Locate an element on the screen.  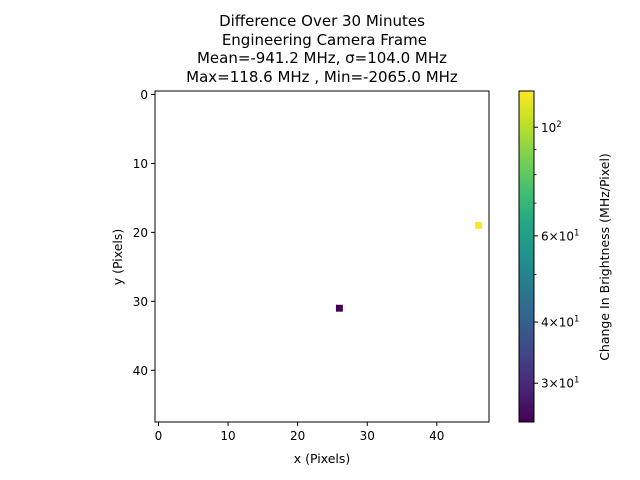
colorbar is located at coordinates (526, 256).